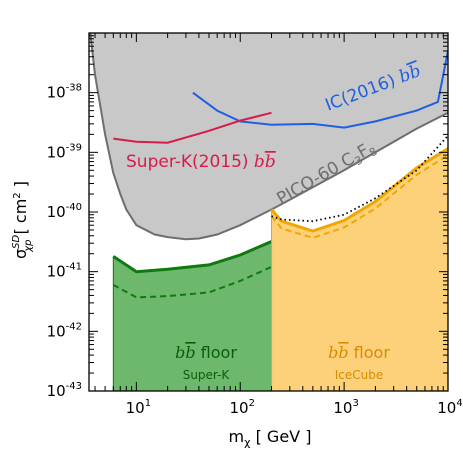 This screenshot has height=463, width=463. Describe the element at coordinates (64, 390) in the screenshot. I see `y-tick-label: 10-43` at that location.